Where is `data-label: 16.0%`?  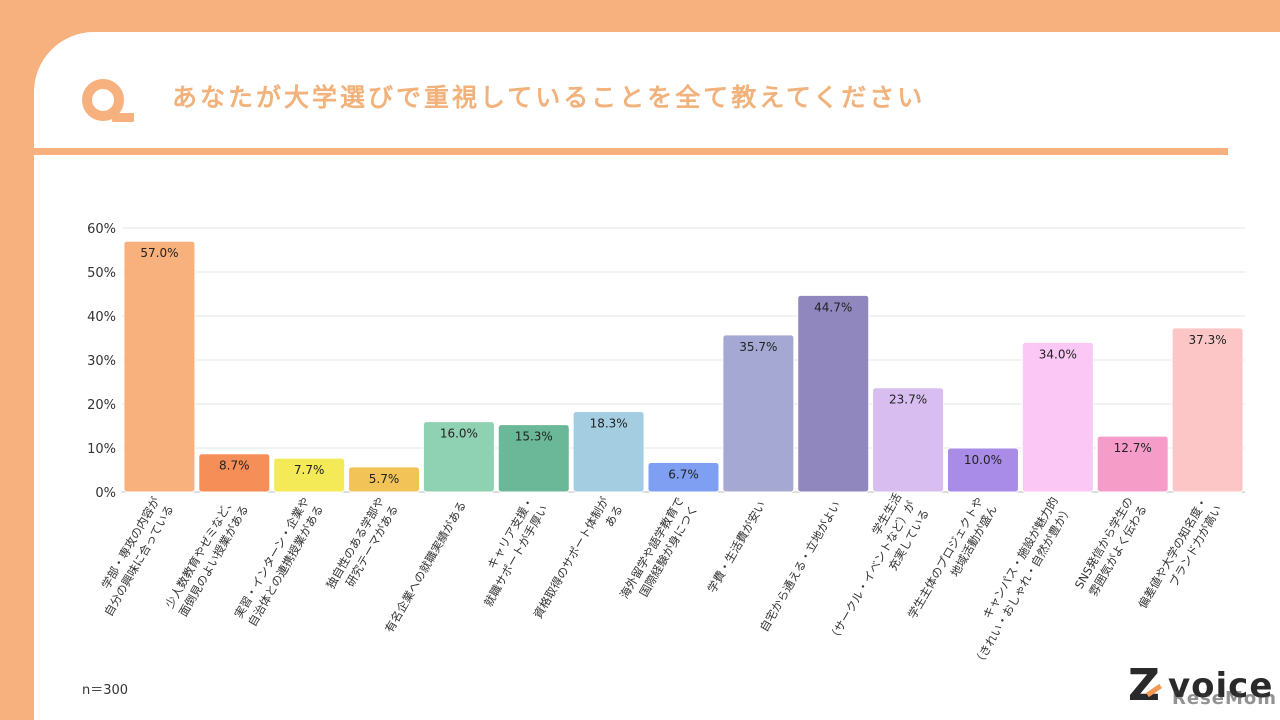
data-label: 16.0% is located at coordinates (459, 434).